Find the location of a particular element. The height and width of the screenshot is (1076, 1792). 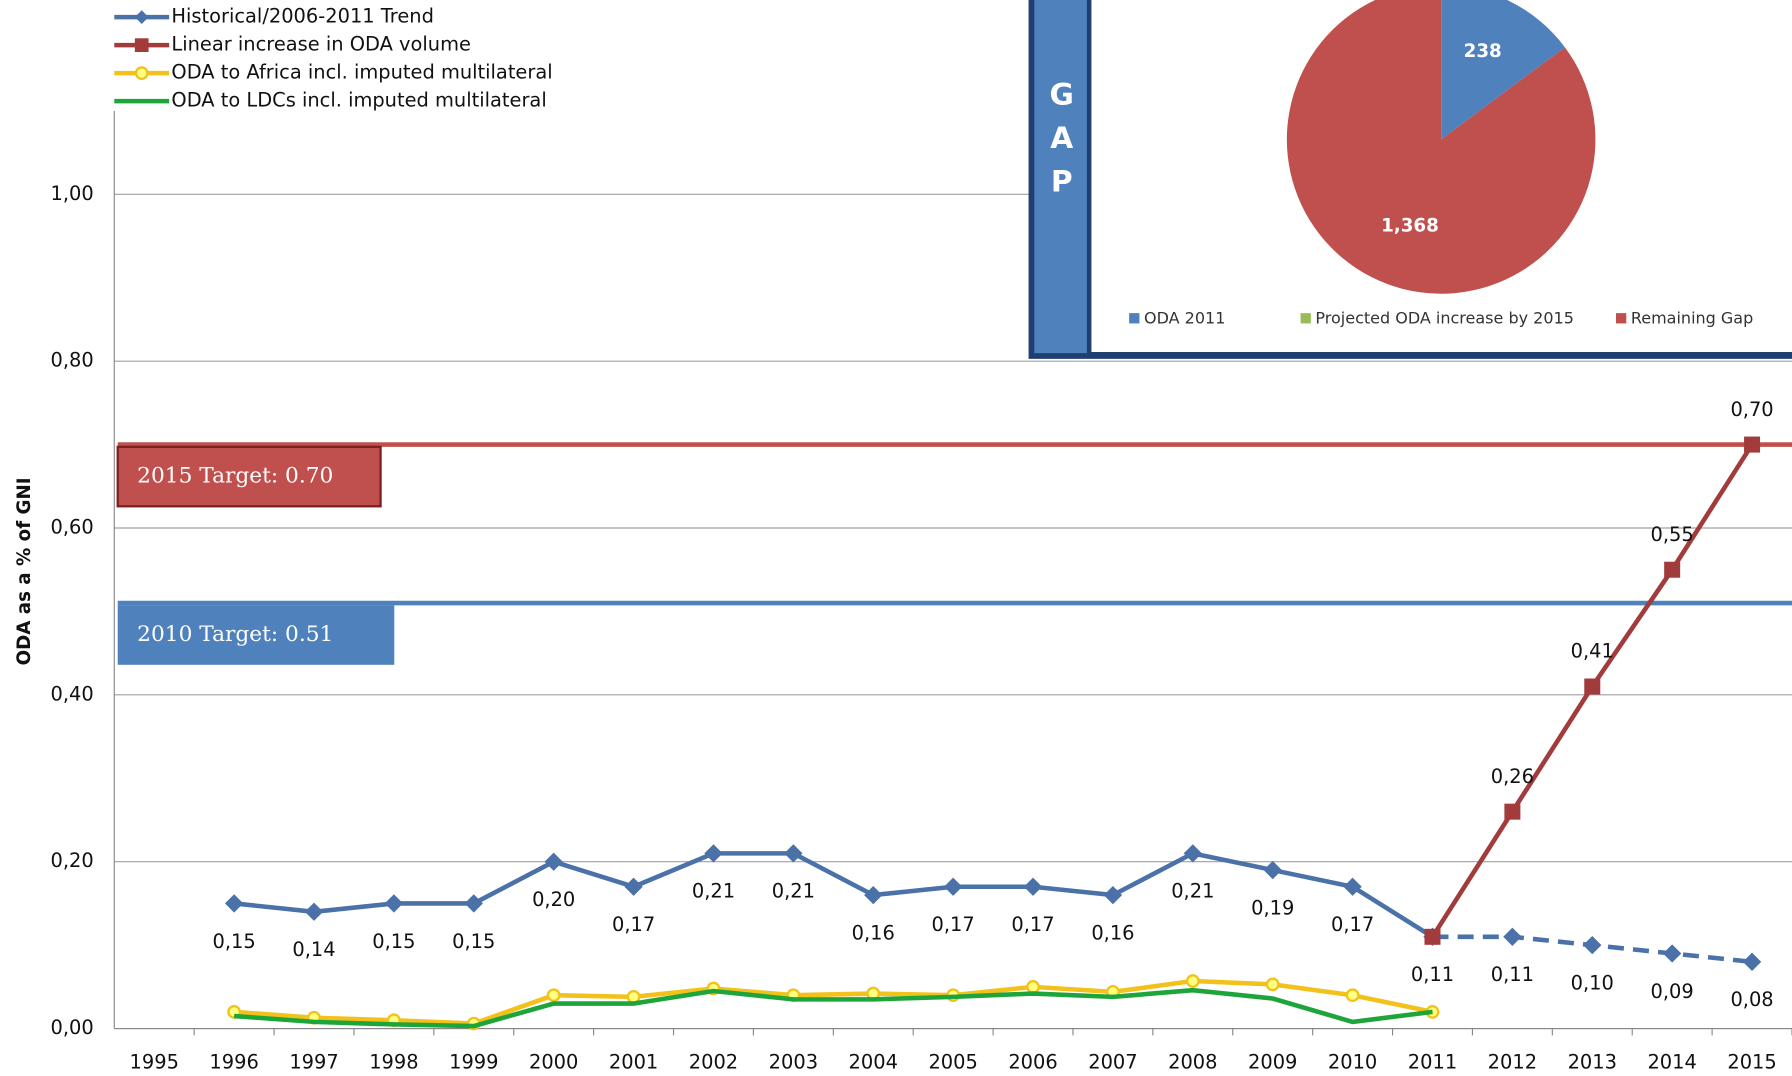

legend-label: Linear increase in ODA volume is located at coordinates (321, 44).